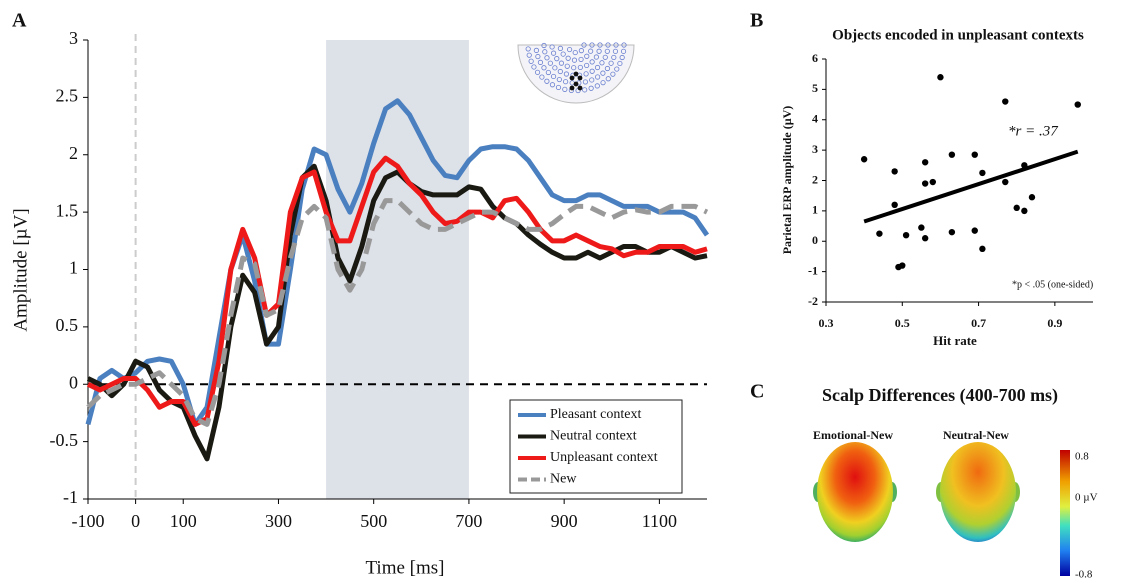 Image resolution: width=1132 pixels, height=586 pixels. Describe the element at coordinates (978, 323) in the screenshot. I see `x-tick-label: 0.7` at that location.